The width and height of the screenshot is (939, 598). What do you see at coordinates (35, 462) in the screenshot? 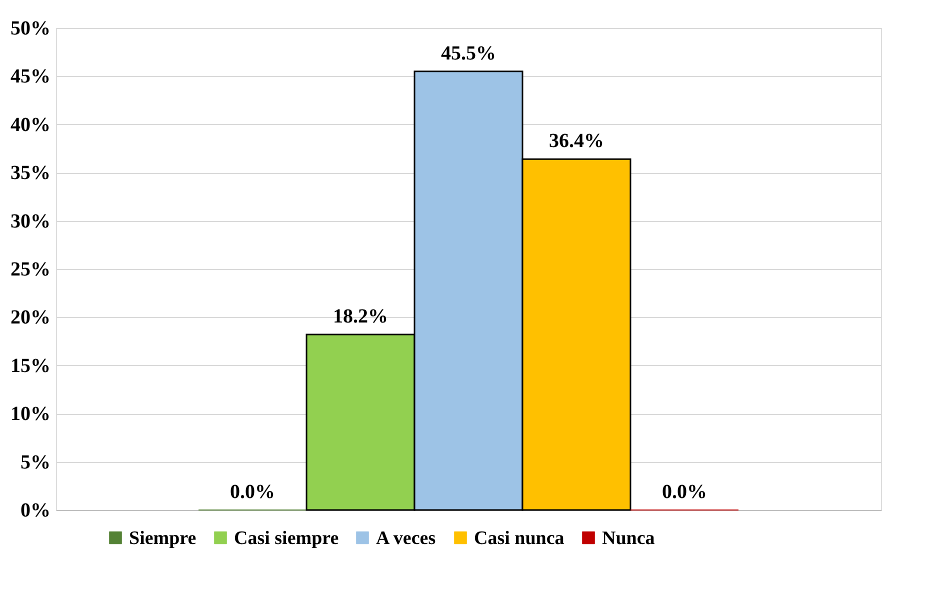
I see `y-tick-label: 5%` at bounding box center [35, 462].